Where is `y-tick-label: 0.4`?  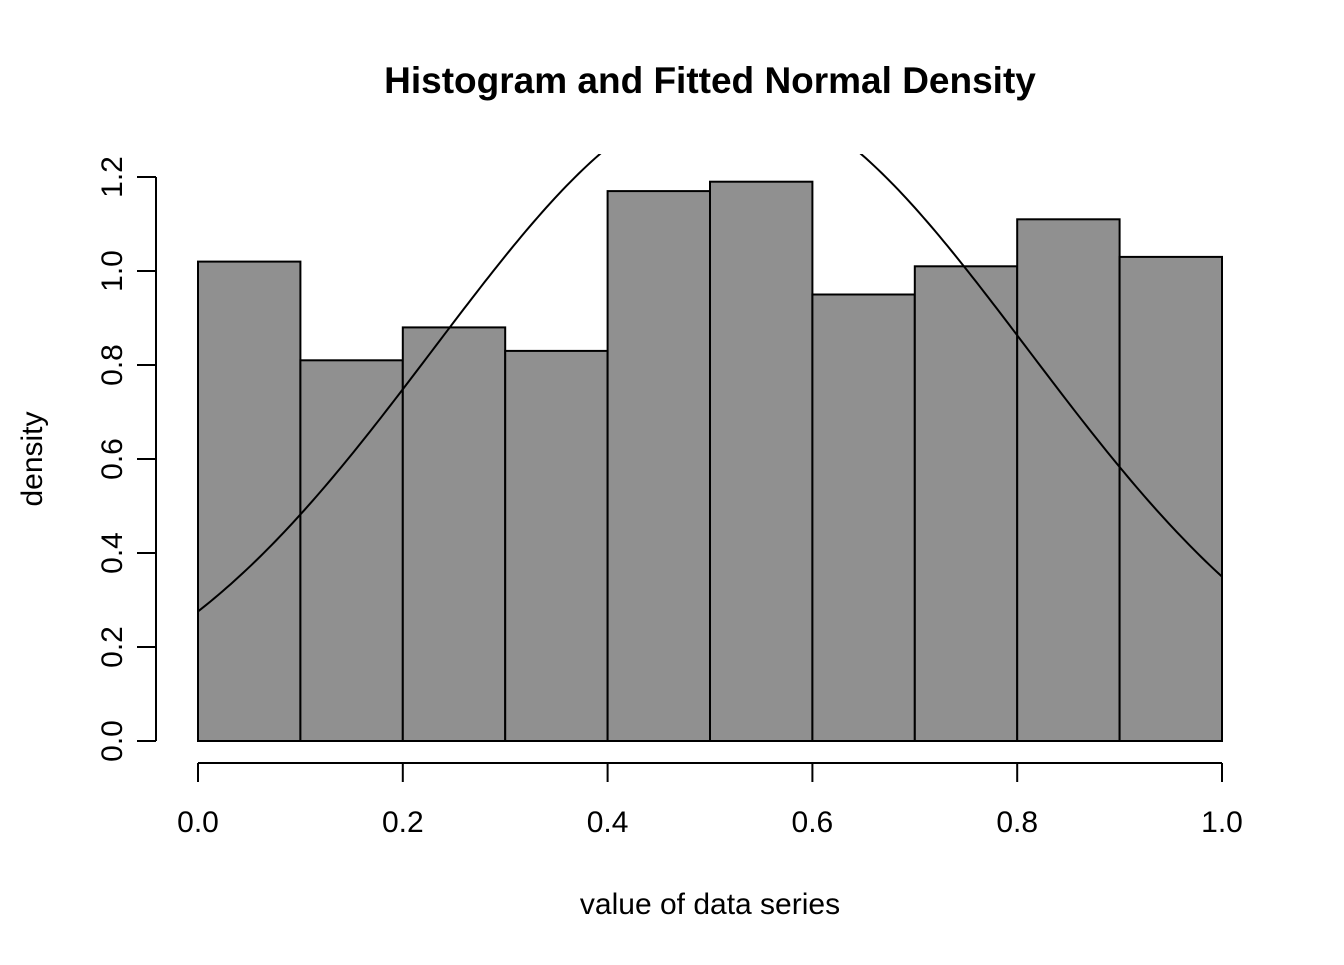
y-tick-label: 0.4 is located at coordinates (112, 553).